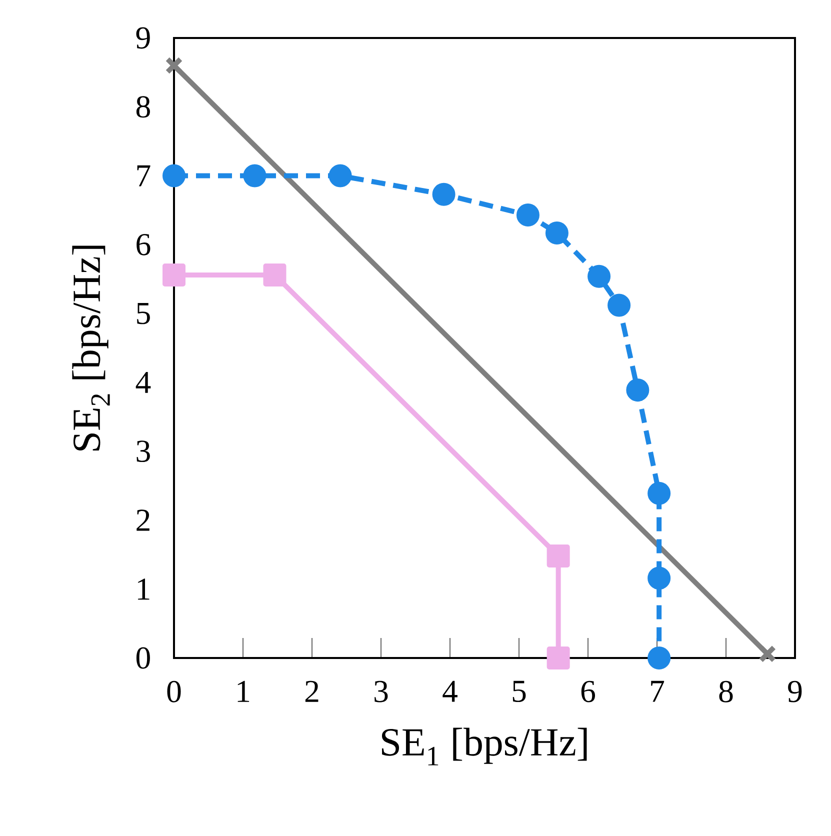 The width and height of the screenshot is (831, 836). What do you see at coordinates (143, 451) in the screenshot?
I see `y-tick-label: 3` at bounding box center [143, 451].